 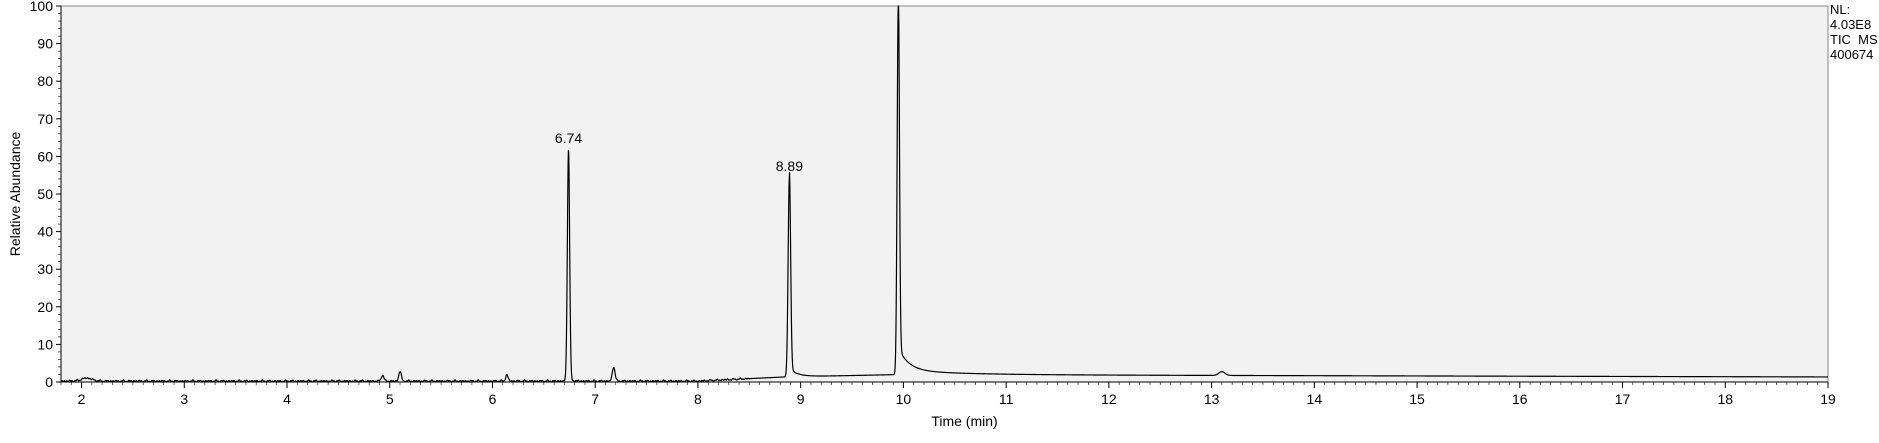 I want to click on x-tick-label: 9, so click(x=801, y=399).